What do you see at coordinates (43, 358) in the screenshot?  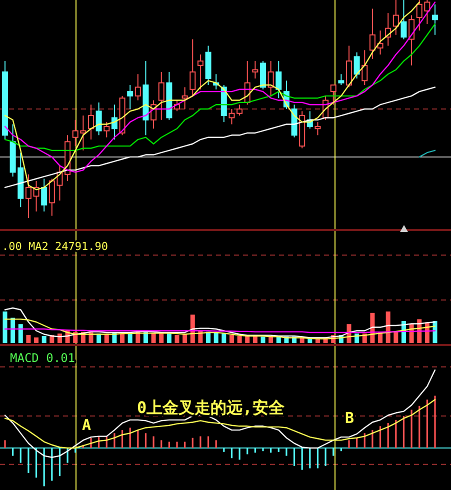 I see `text: MACD 0.01` at bounding box center [43, 358].